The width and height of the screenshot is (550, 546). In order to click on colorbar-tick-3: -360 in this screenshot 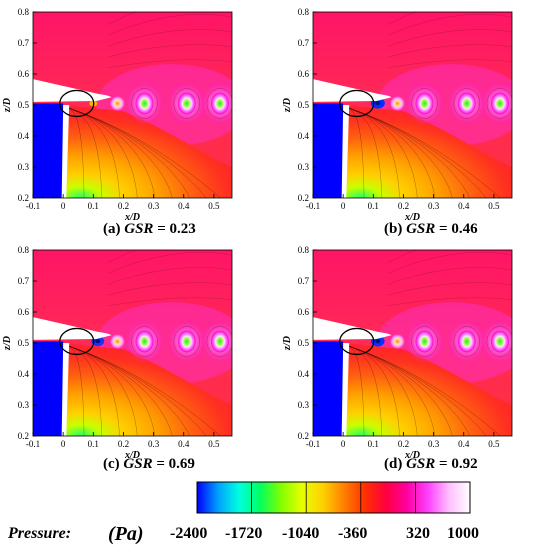, I will do `click(352, 533)`.